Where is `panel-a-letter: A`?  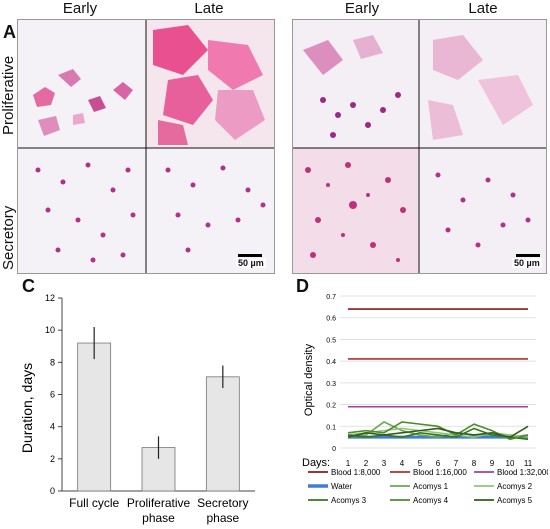 panel-a-letter: A is located at coordinates (9, 32).